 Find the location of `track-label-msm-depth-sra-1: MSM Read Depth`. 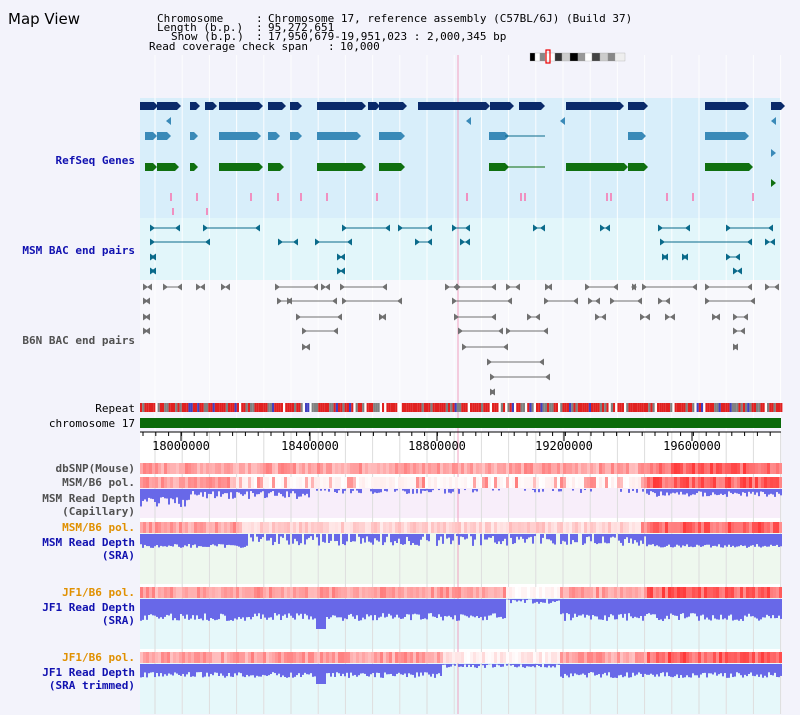

track-label-msm-depth-sra-1: MSM Read Depth is located at coordinates (88, 542).